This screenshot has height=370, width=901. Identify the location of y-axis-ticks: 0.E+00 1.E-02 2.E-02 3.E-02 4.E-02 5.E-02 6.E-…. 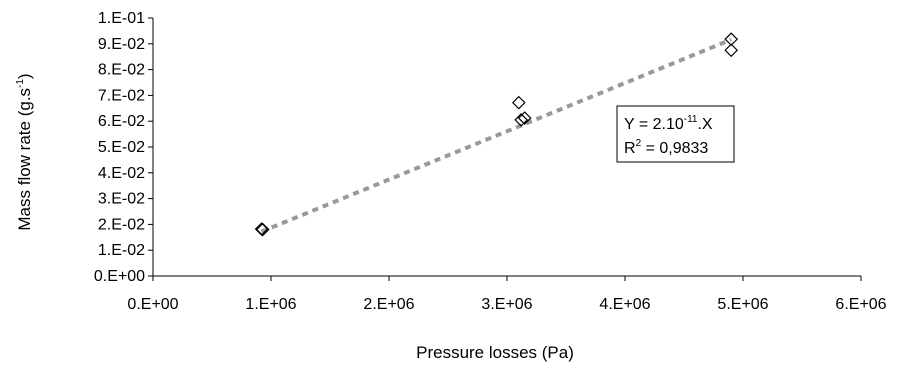
(123, 147).